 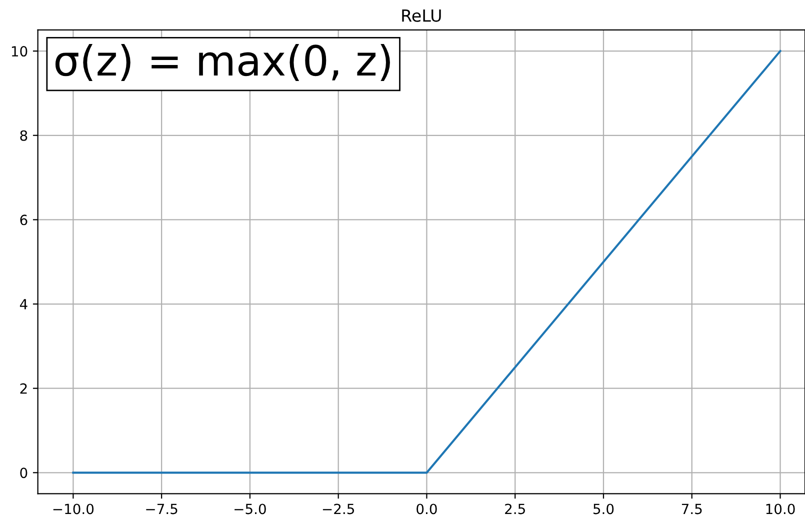 What do you see at coordinates (692, 509) in the screenshot?
I see `x-tick-label: 7.5` at bounding box center [692, 509].